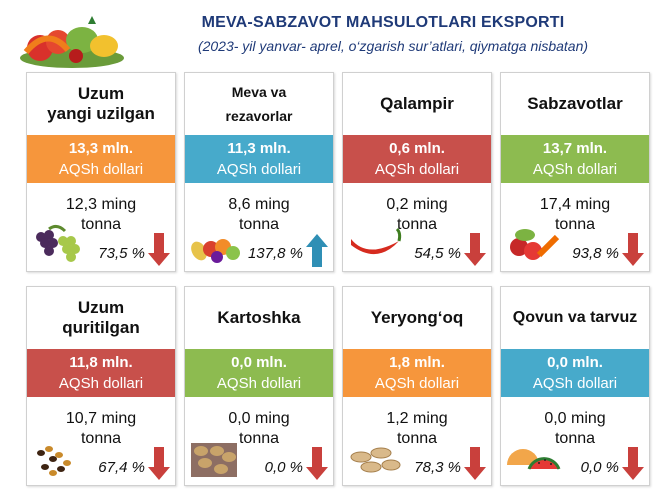  I want to click on vegetables-icon, so click(535, 244).